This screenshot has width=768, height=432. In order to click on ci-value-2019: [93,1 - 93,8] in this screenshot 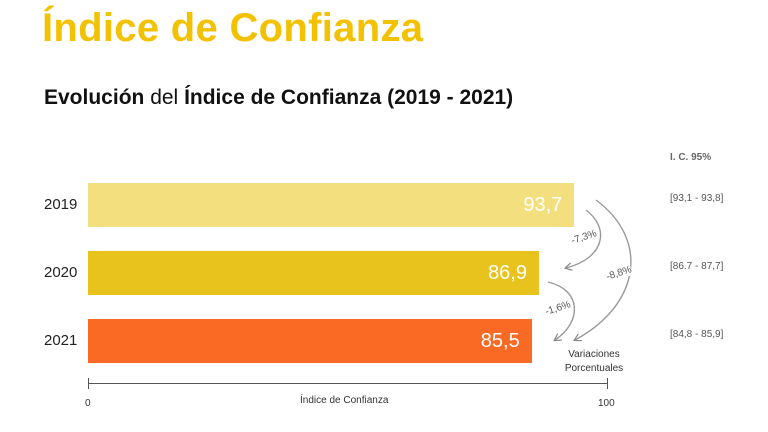, I will do `click(697, 198)`.